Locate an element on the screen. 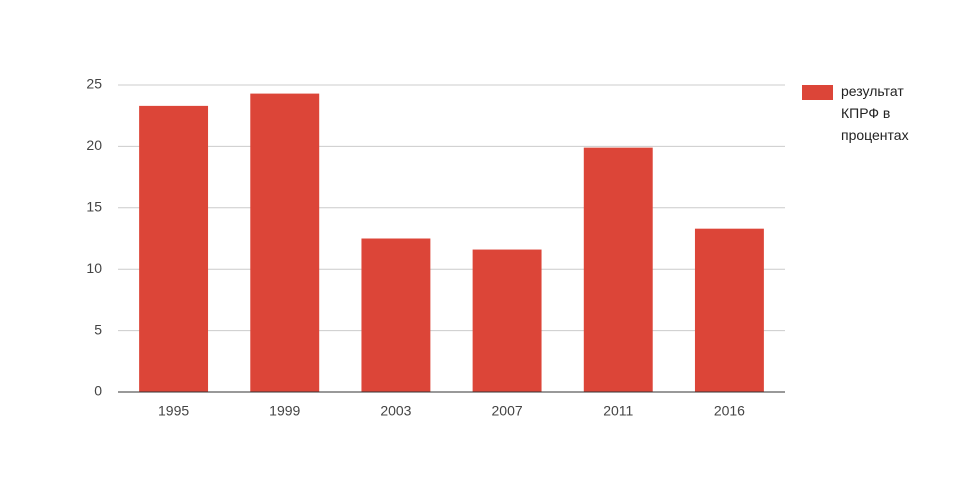  legend-swatch is located at coordinates (817, 92).